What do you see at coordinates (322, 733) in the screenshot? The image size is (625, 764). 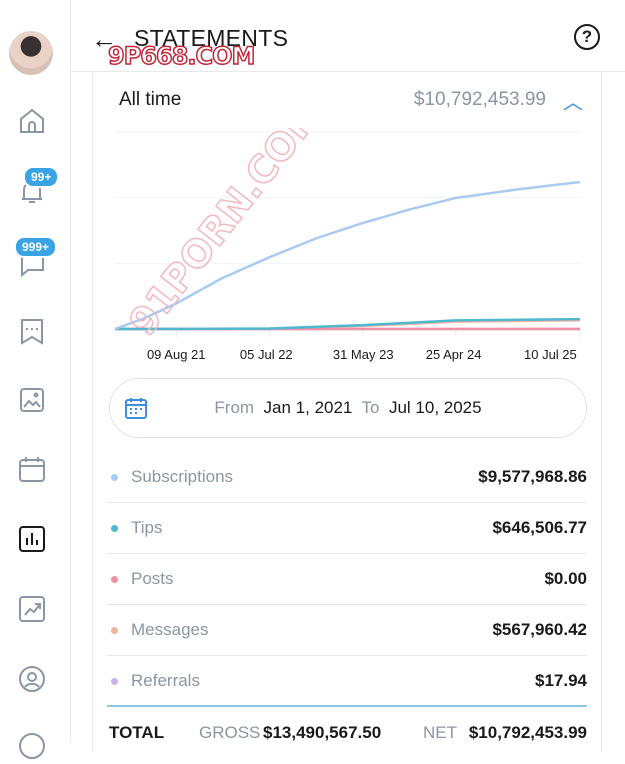 I see `gross-value: $13,490,567.50` at bounding box center [322, 733].